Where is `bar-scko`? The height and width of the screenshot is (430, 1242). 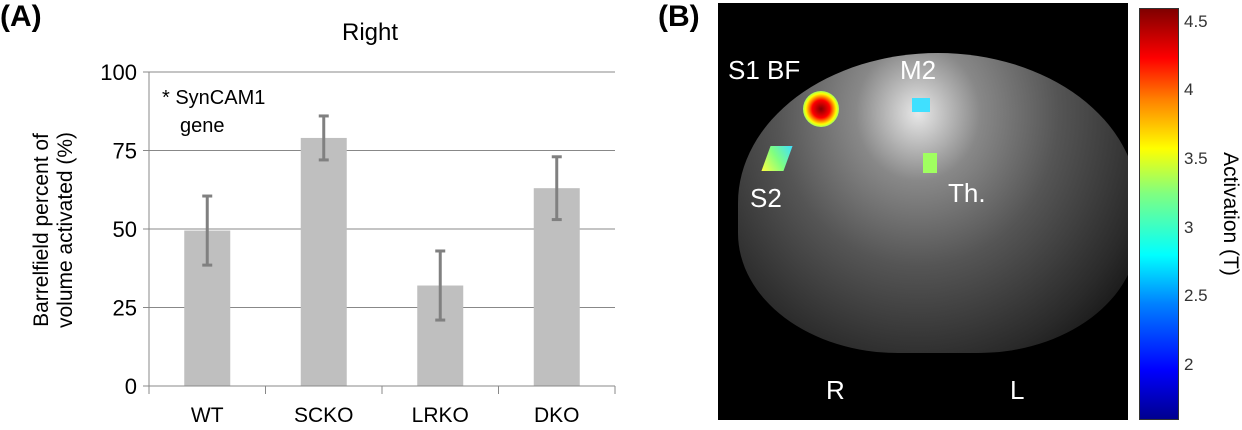
bar-scko is located at coordinates (323, 261).